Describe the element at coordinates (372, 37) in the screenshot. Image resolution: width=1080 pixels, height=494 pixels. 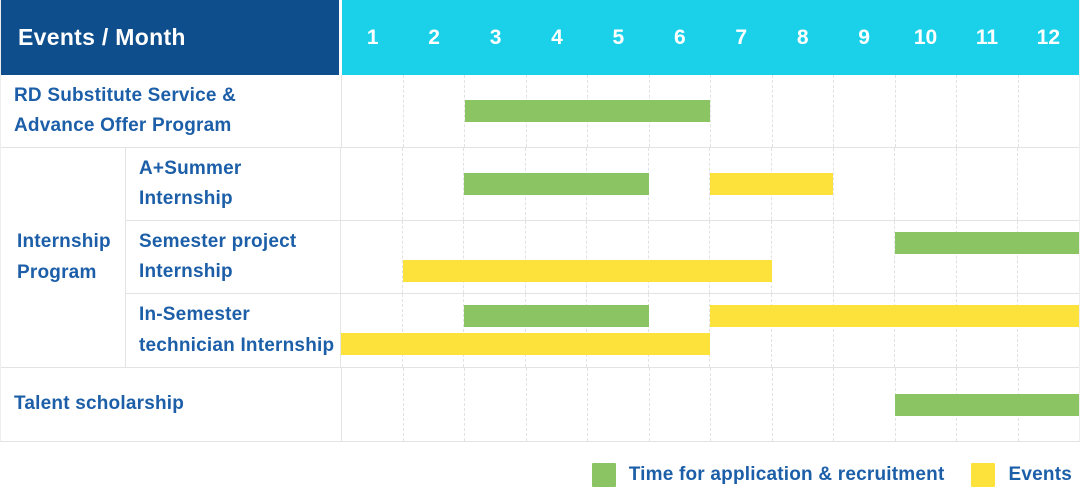
I see `month-header-cell: 1` at that location.